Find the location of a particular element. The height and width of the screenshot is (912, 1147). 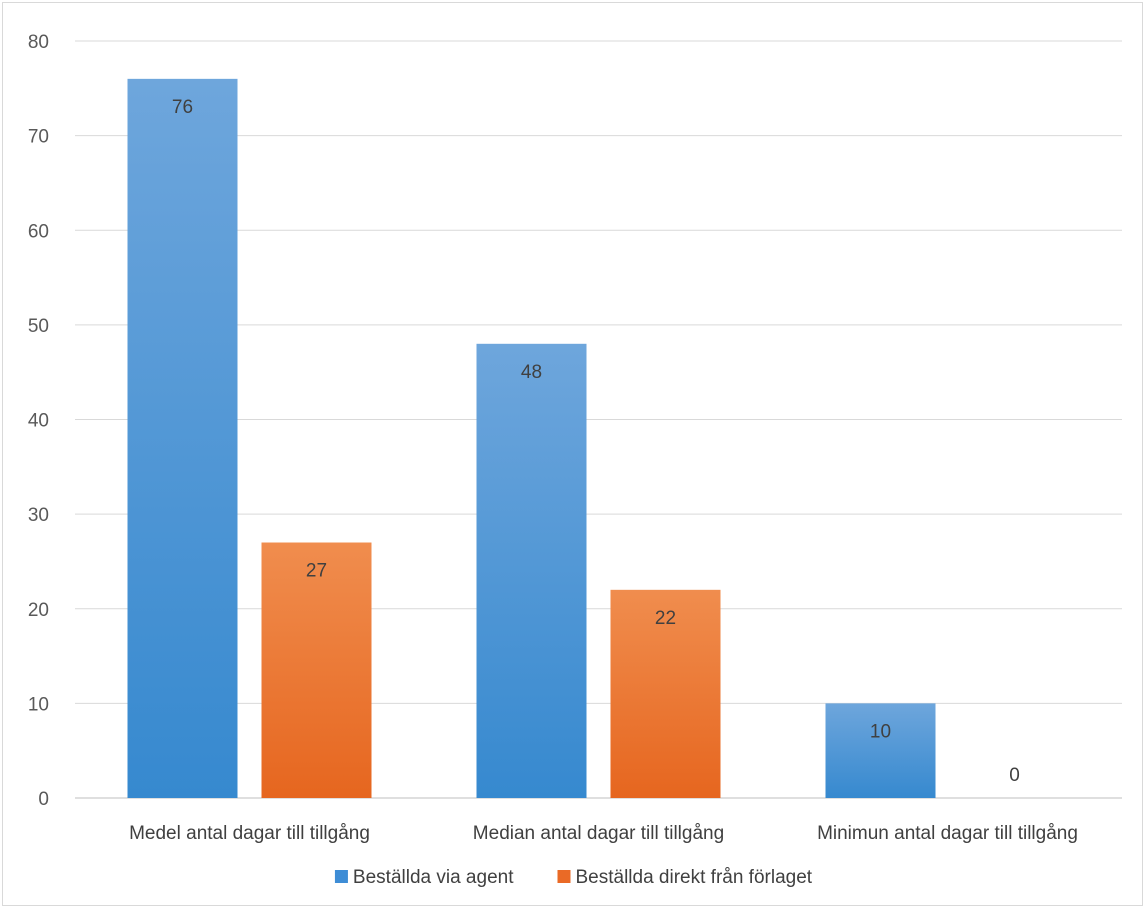

y-axis: 0 10 20 30 40 50 60 70 80 is located at coordinates (38, 421).